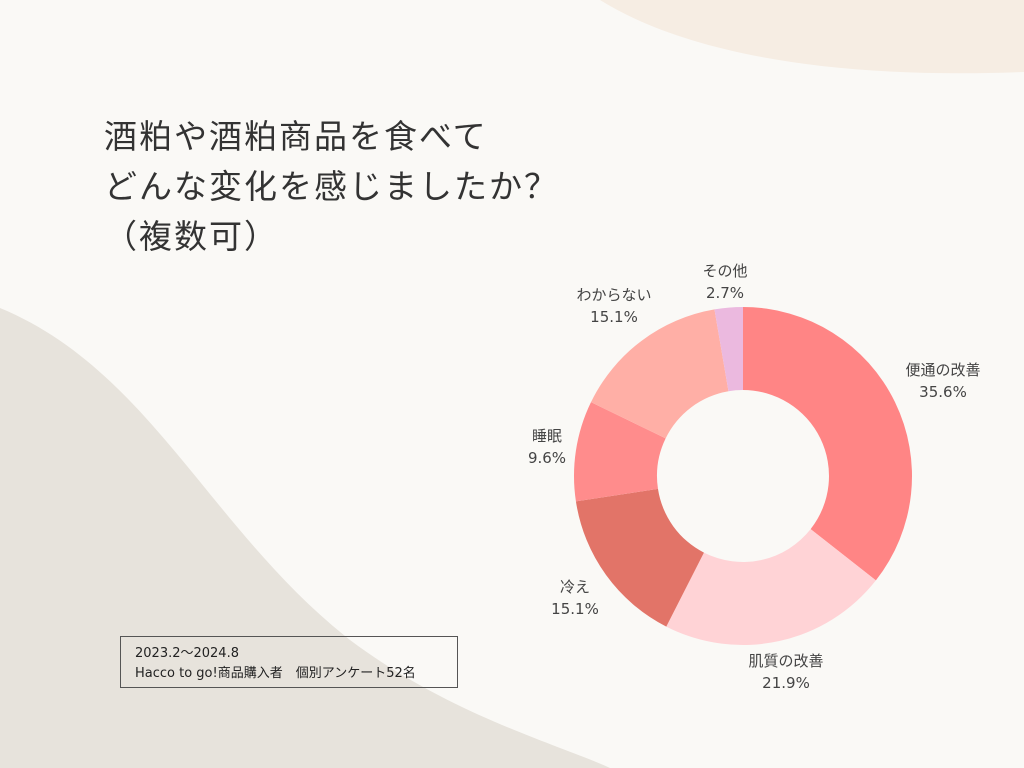 This screenshot has width=1024, height=768. I want to click on slice-value-label: 9.6%, so click(547, 458).